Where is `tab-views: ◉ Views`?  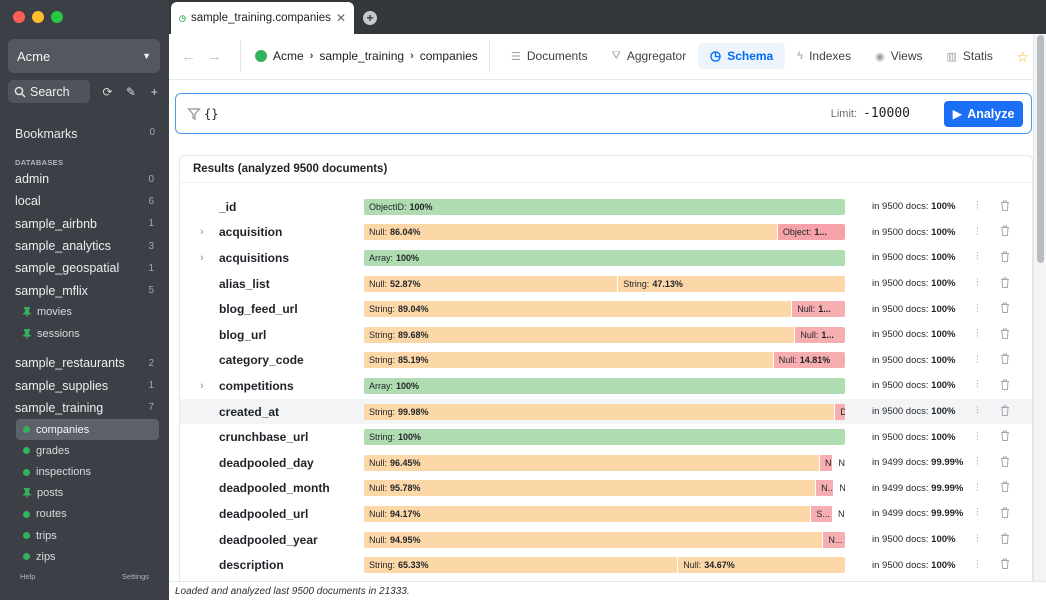 tab-views: ◉ Views is located at coordinates (898, 56).